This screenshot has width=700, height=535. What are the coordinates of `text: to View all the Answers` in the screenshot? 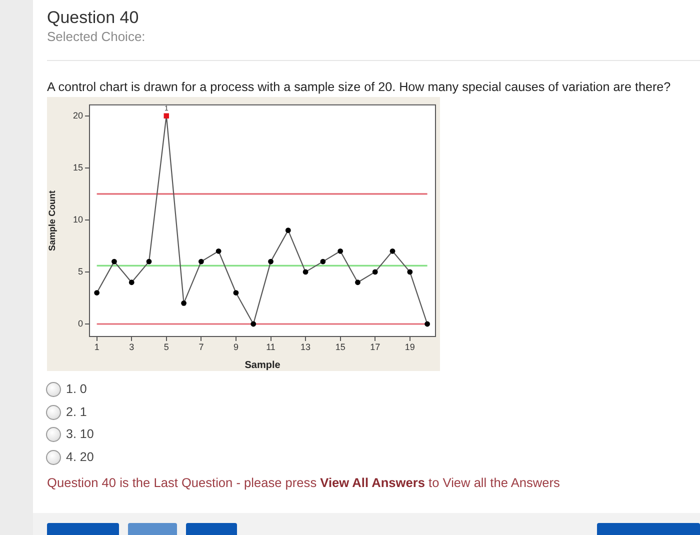 It's located at (494, 482).